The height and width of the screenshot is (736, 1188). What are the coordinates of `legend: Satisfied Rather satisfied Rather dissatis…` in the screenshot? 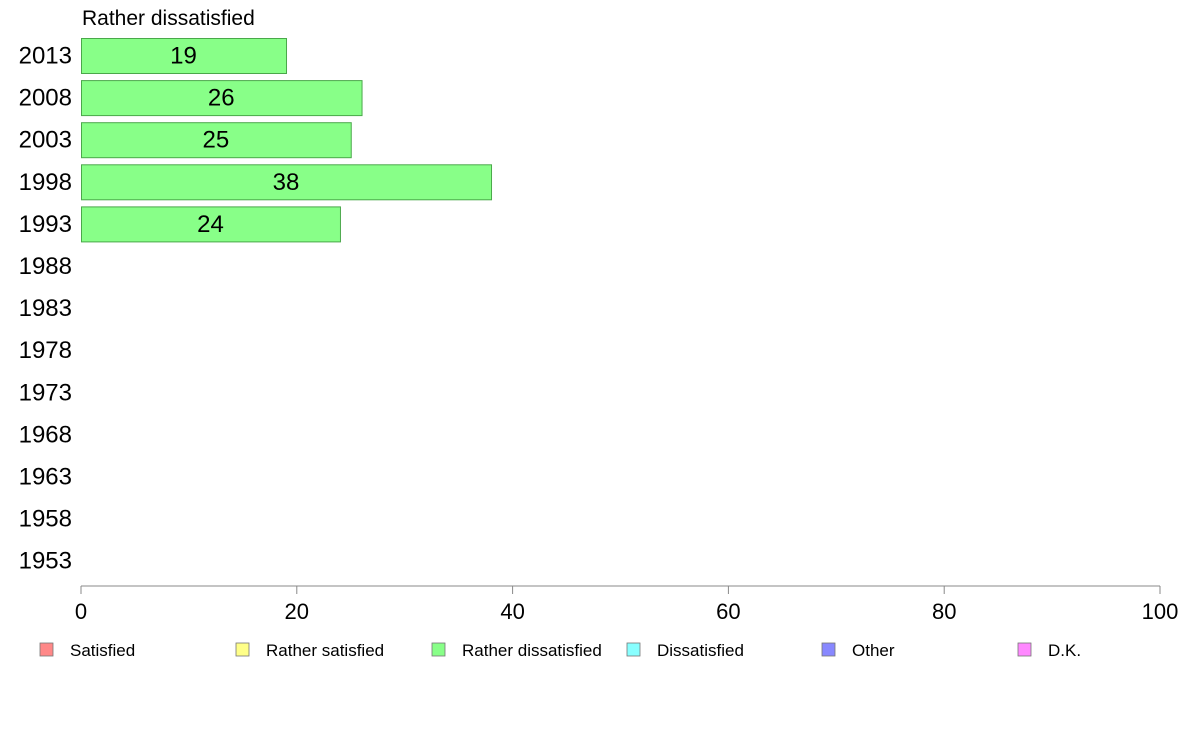 It's located at (560, 650).